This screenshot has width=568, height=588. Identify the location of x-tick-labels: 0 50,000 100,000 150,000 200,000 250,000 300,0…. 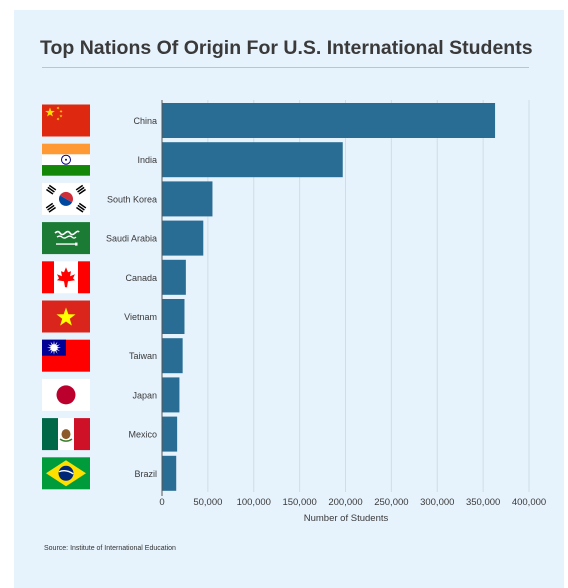
(352, 502).